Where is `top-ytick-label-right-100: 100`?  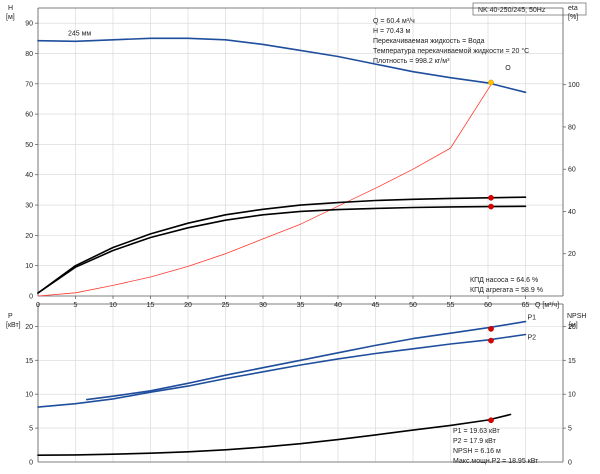 top-ytick-label-right-100: 100 is located at coordinates (574, 85).